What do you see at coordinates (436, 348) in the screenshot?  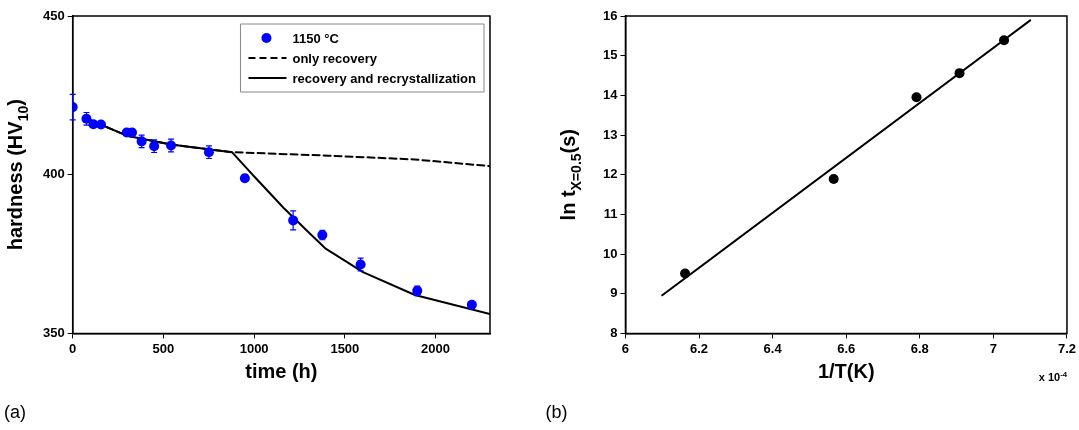 I see `x-tick-label: 2000` at bounding box center [436, 348].